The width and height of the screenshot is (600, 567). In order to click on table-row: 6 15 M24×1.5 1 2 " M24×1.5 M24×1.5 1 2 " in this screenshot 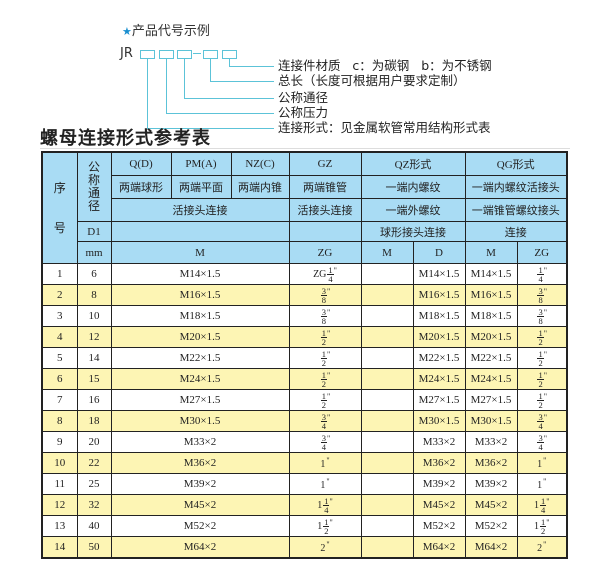, I will do `click(304, 379)`.